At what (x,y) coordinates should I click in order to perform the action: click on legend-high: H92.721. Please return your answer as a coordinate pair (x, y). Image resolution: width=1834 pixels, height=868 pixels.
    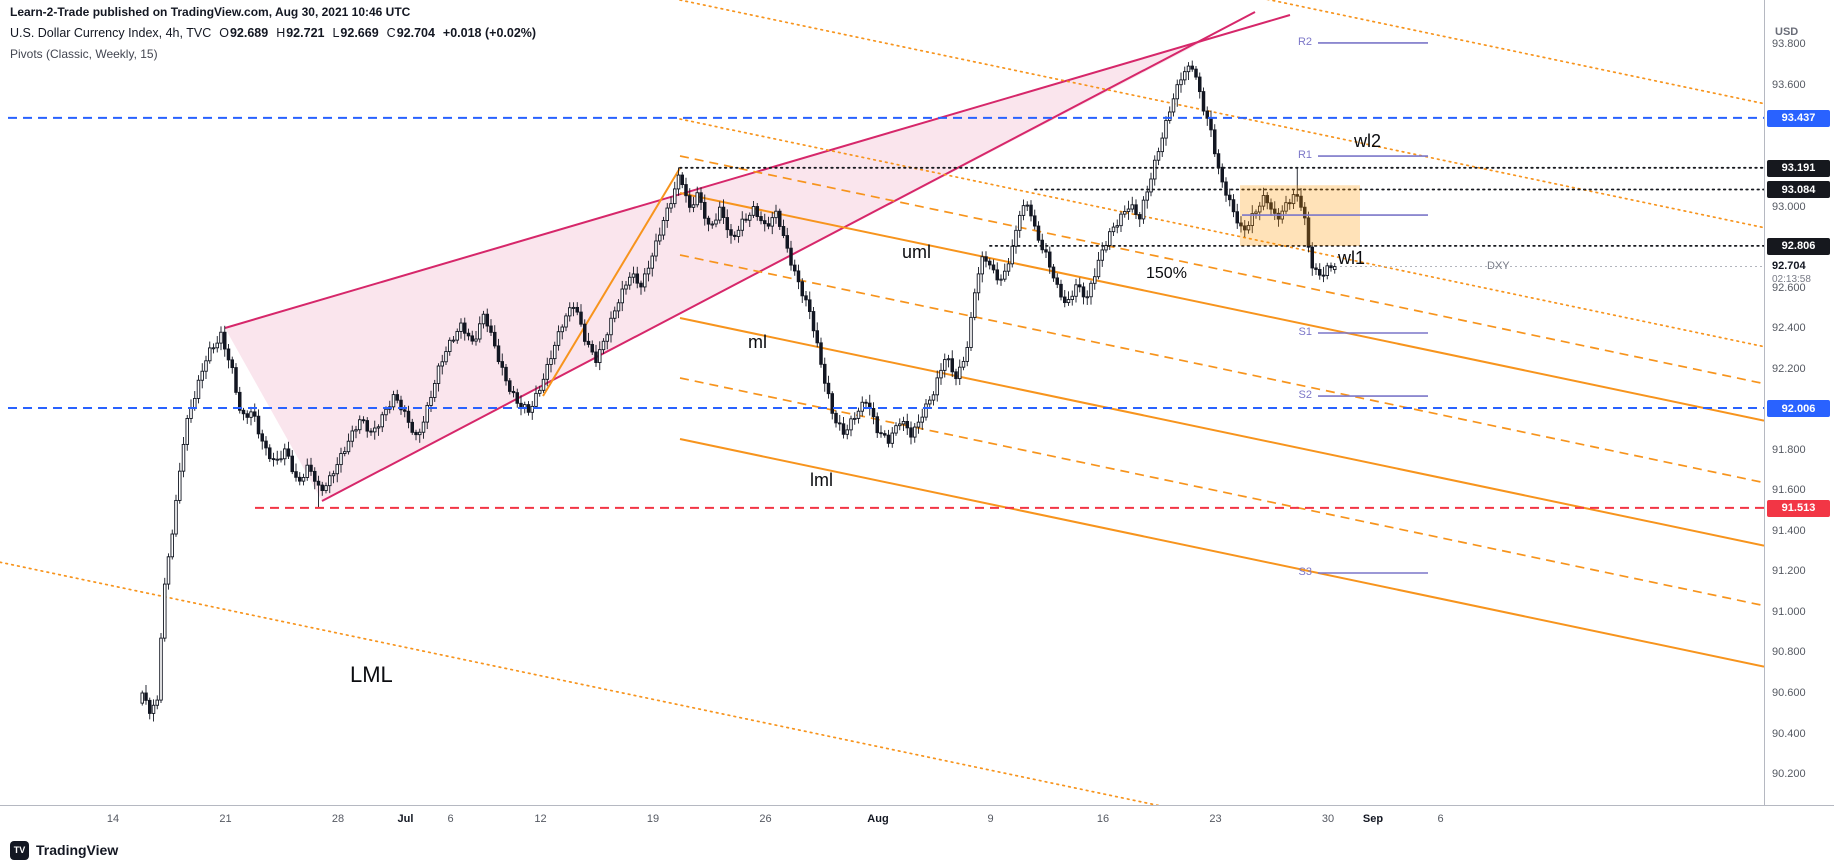
    Looking at the image, I should click on (300, 33).